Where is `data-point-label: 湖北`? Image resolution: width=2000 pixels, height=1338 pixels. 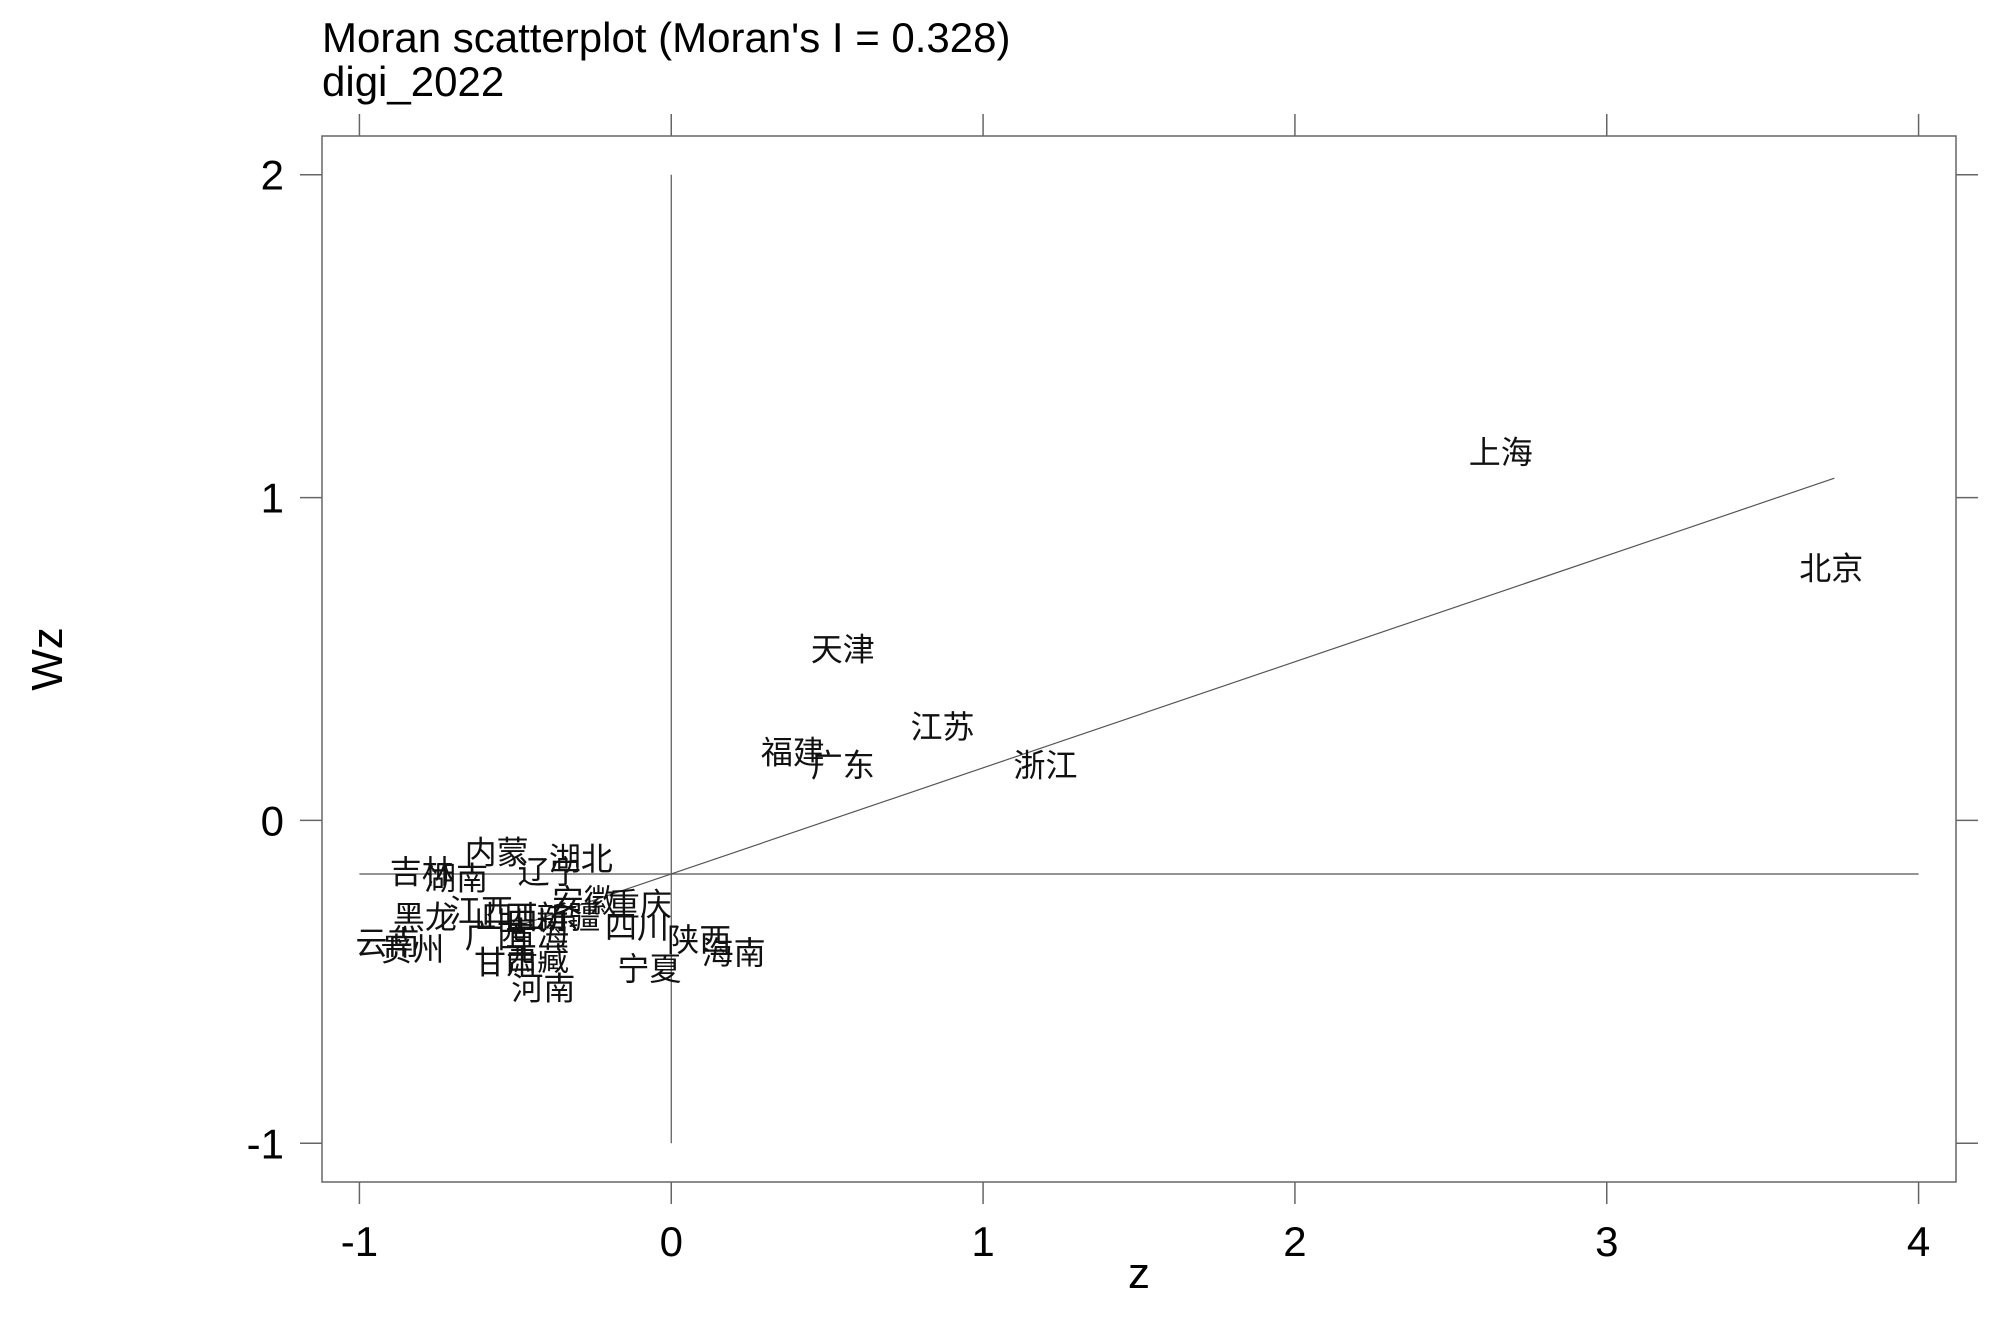 data-point-label: 湖北 is located at coordinates (581, 859).